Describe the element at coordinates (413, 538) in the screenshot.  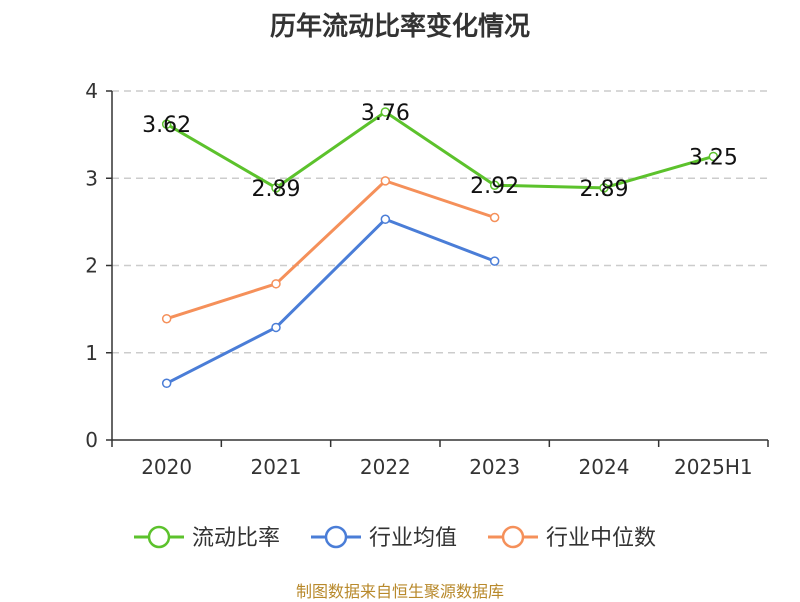
I see `legend-label: 行业均值` at that location.